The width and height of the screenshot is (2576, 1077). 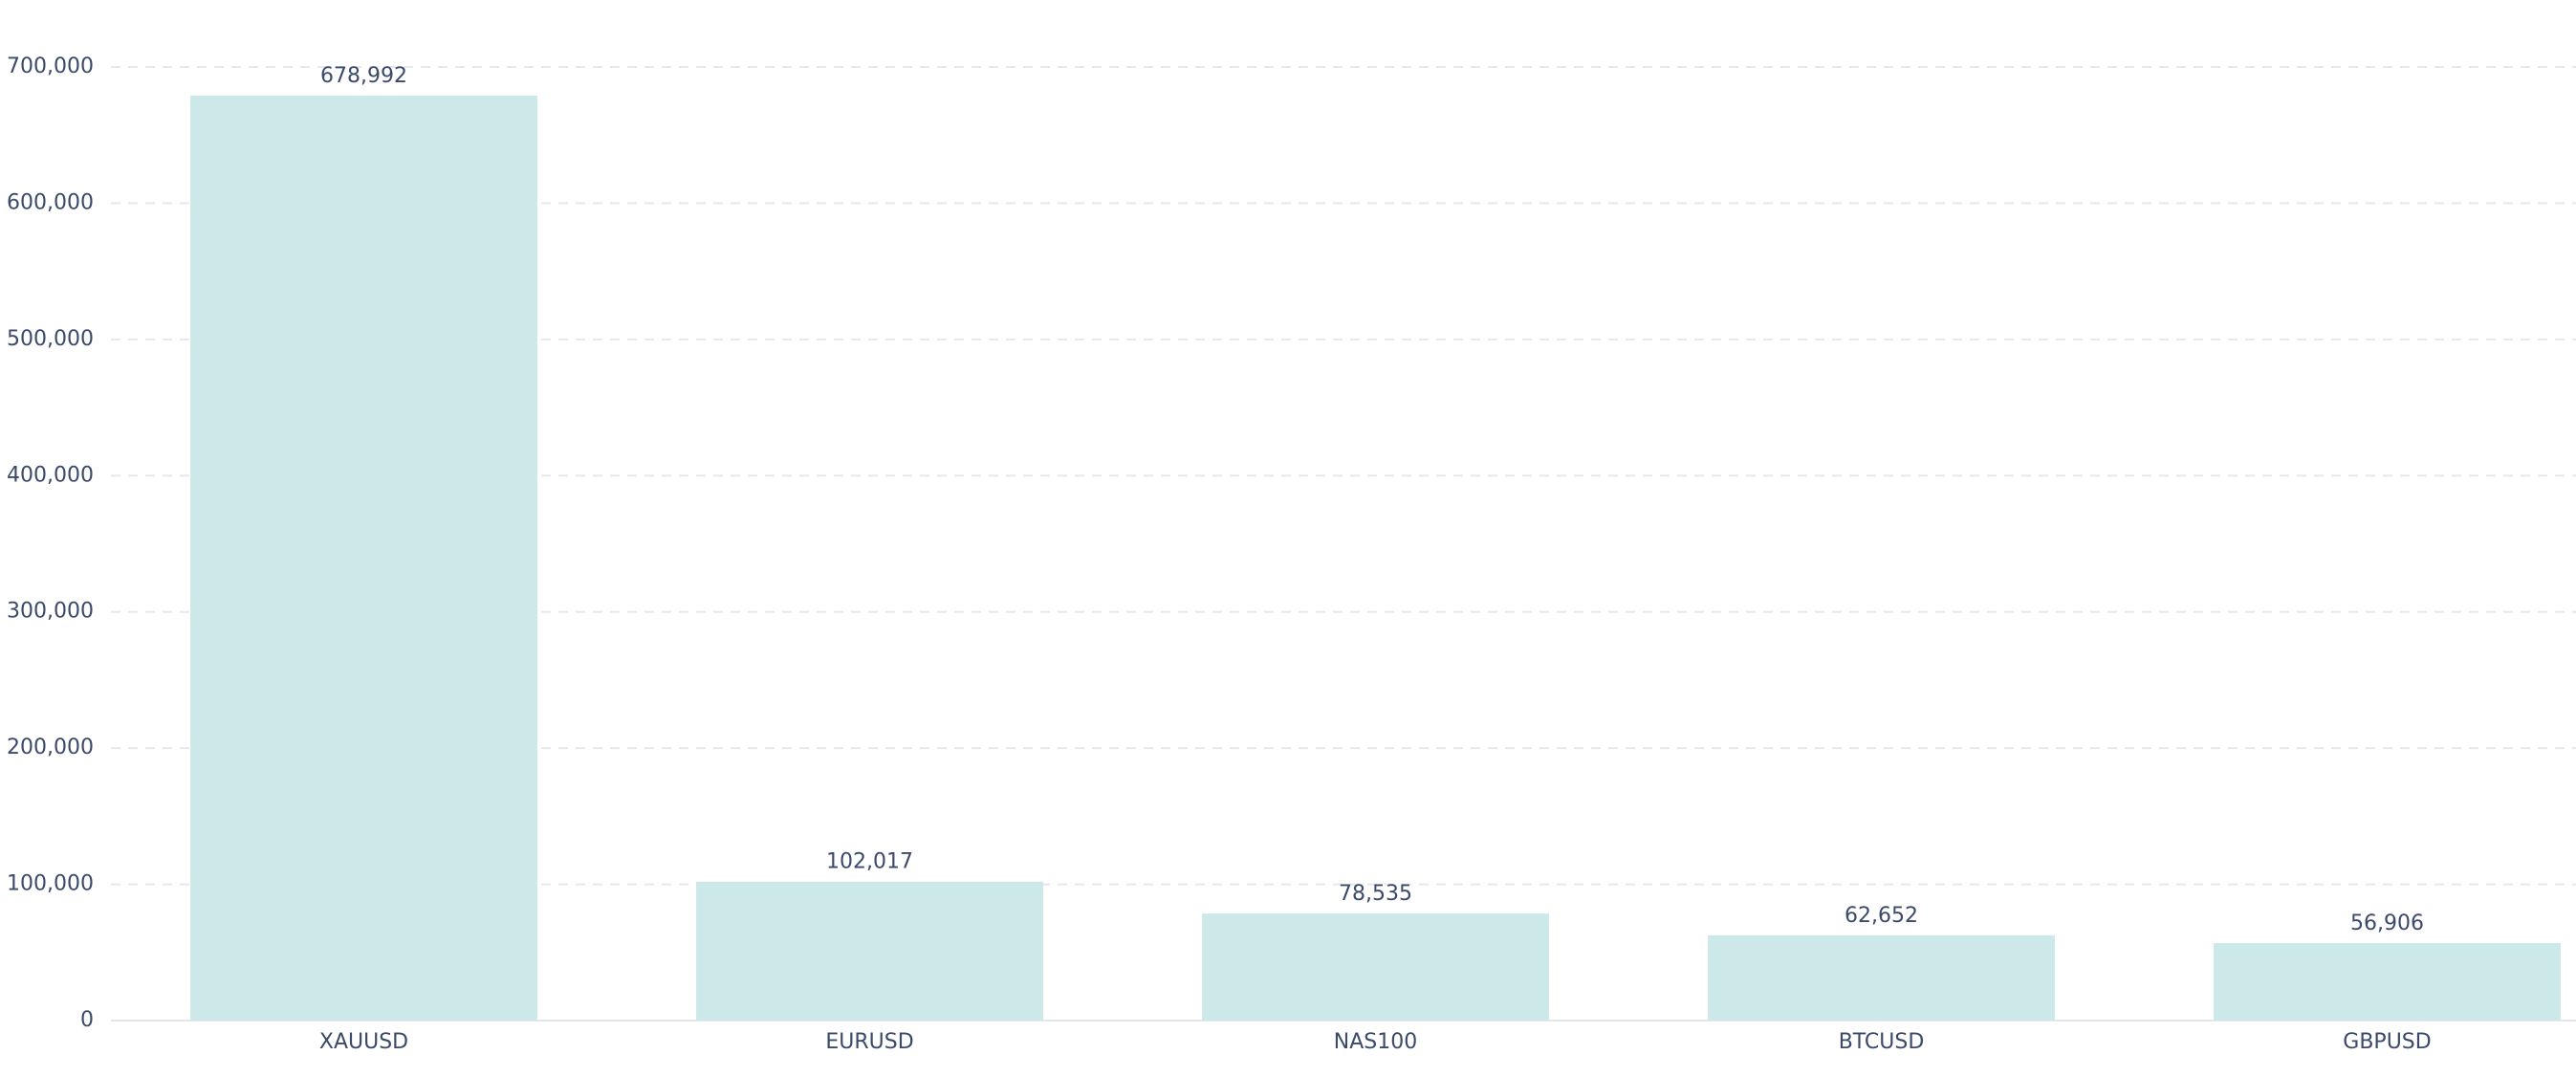 I want to click on value-label: 56,906, so click(x=2387, y=923).